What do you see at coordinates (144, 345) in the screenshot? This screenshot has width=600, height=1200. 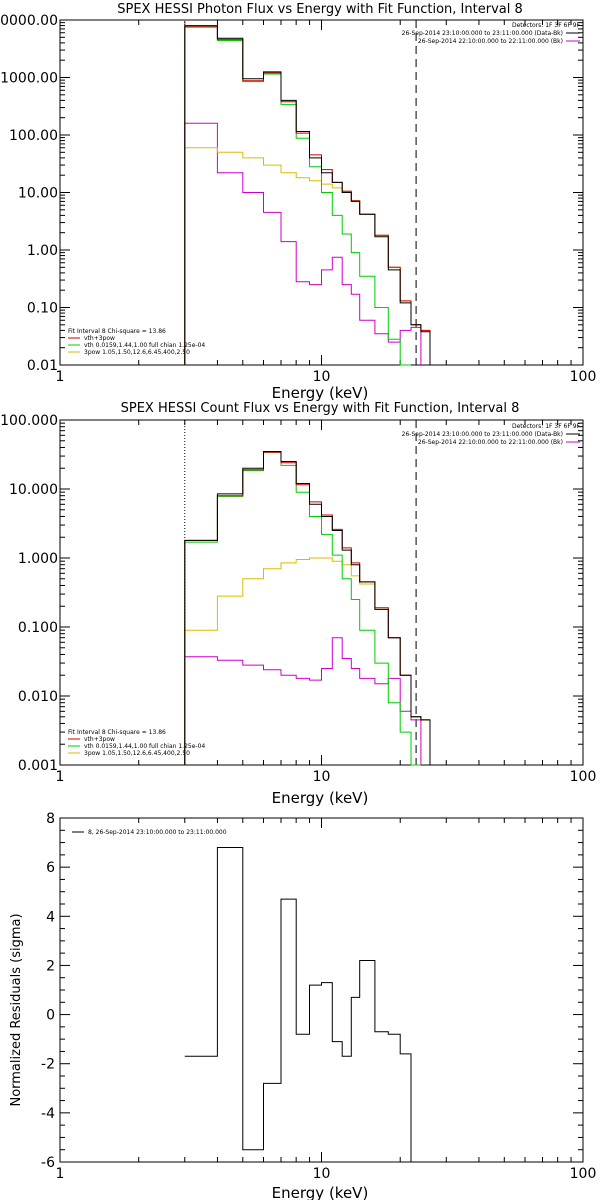 I see `photon-flux-legend-vth-label: vth 0.0159,1.44,1.00 full chian 1.25e-04` at bounding box center [144, 345].